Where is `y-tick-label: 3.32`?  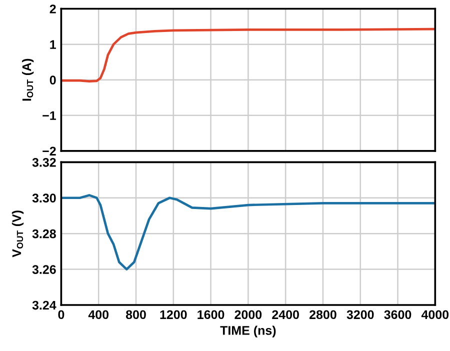 y-tick-label: 3.32 is located at coordinates (44, 162).